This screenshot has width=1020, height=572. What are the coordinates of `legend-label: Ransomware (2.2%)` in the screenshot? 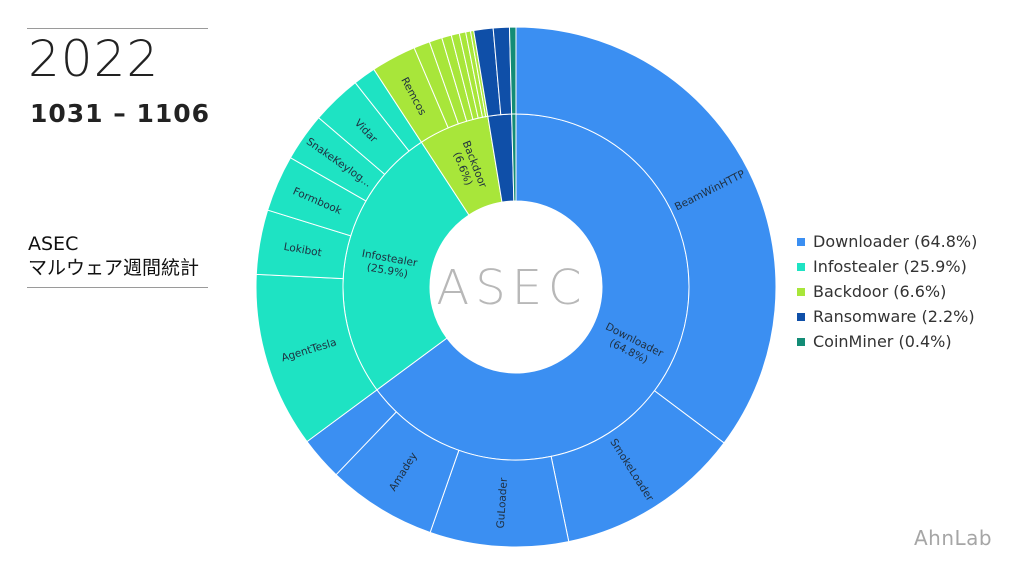 It's located at (894, 316).